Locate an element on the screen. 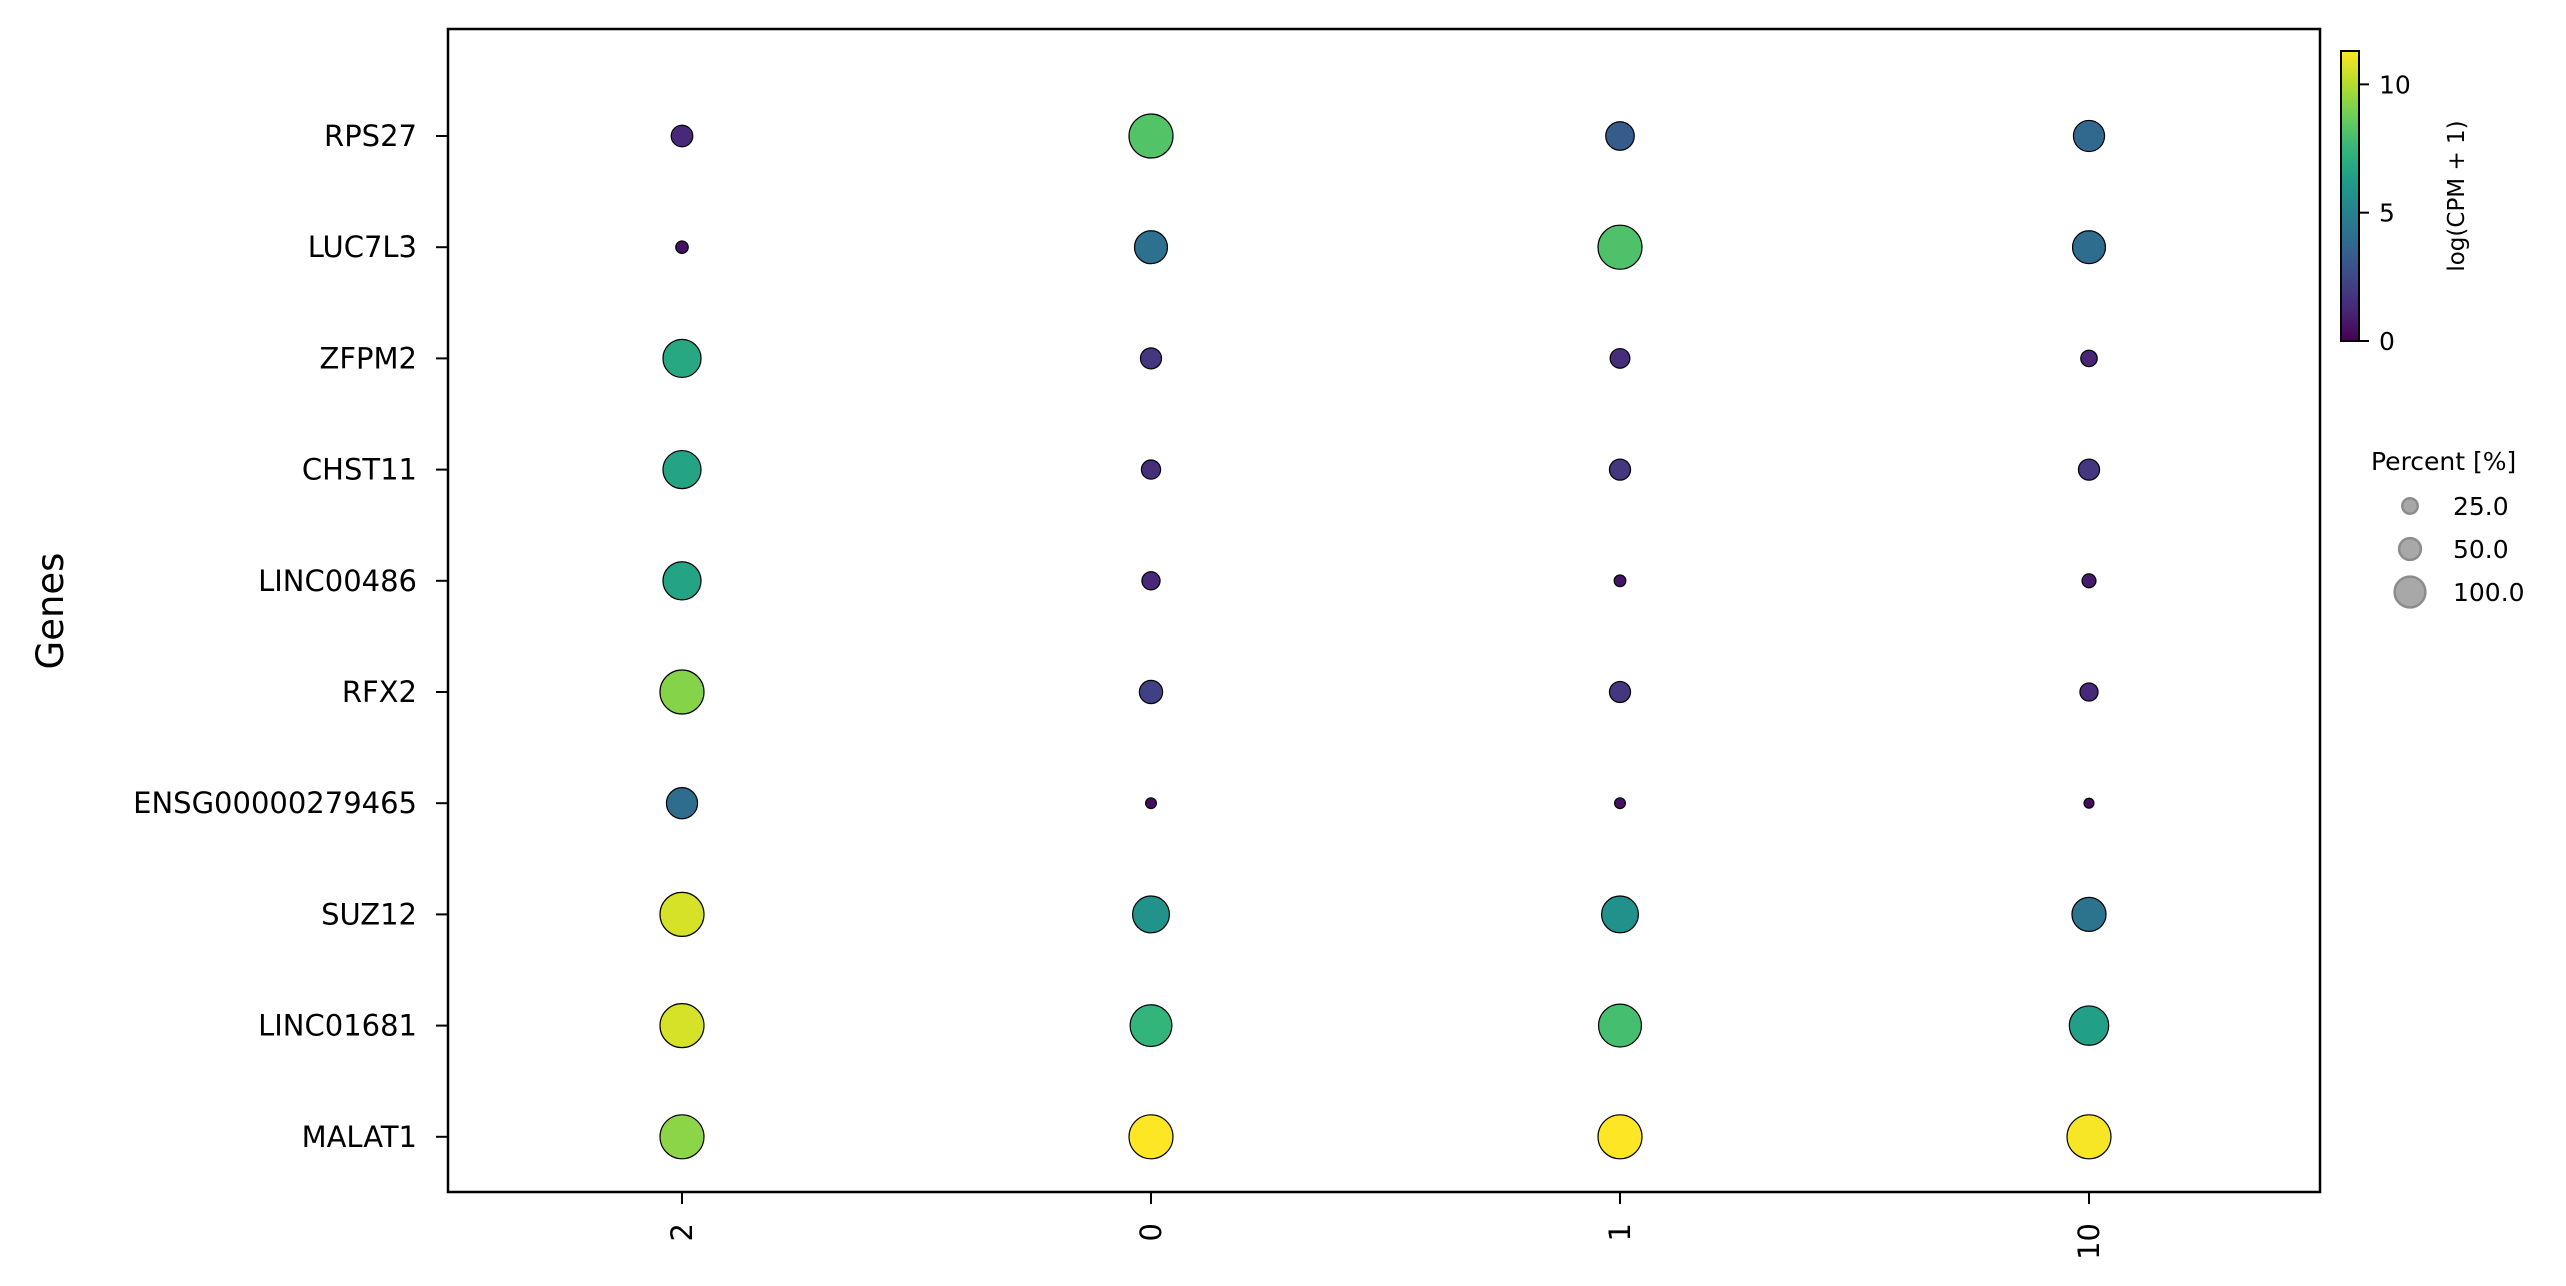 Image resolution: width=2566 pixels, height=1286 pixels. colorbar-gradient is located at coordinates (2350, 196).